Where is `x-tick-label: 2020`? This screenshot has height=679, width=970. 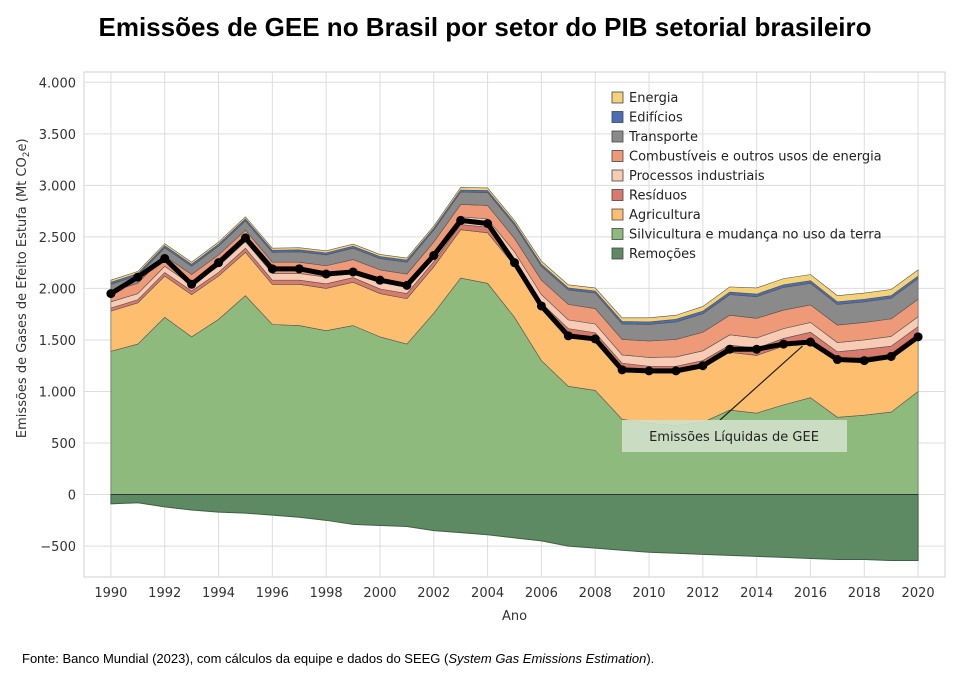
x-tick-label: 2020 is located at coordinates (918, 593).